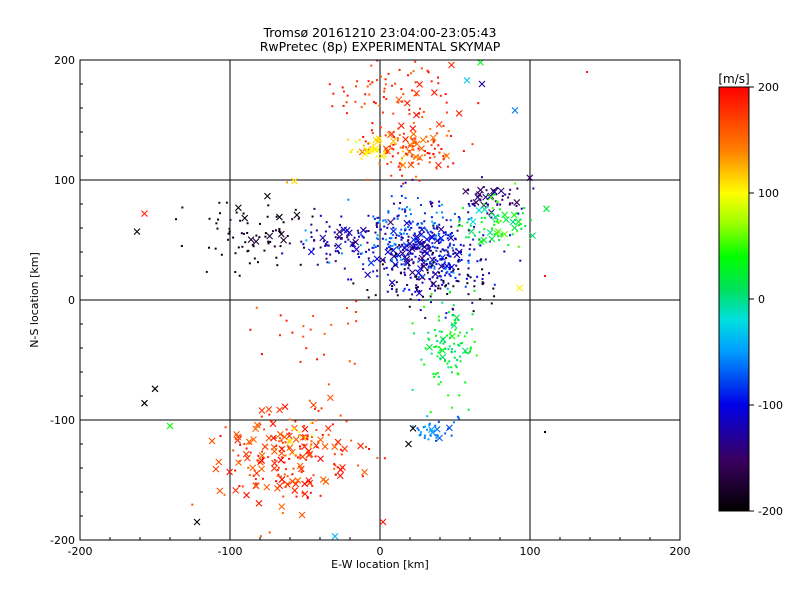 This screenshot has height=600, width=800. Describe the element at coordinates (530, 551) in the screenshot. I see `x-tick-label: 100` at that location.